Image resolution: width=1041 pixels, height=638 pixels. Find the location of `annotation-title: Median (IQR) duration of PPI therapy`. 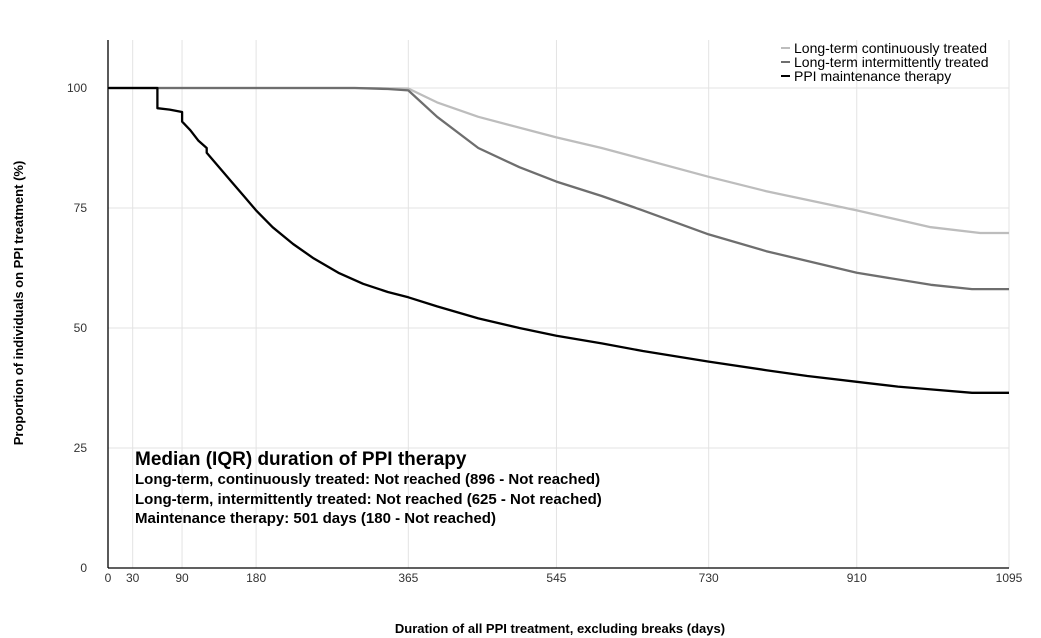

annotation-title: Median (IQR) duration of PPI therapy is located at coordinates (301, 459).